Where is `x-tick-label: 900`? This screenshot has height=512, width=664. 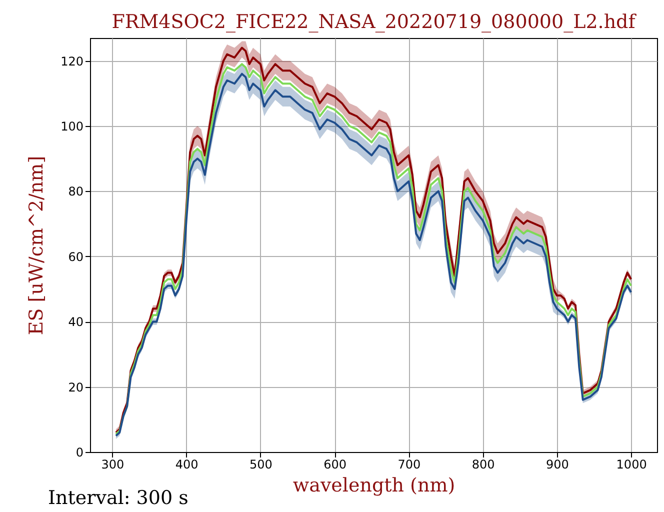 x-tick-label: 900 is located at coordinates (557, 465).